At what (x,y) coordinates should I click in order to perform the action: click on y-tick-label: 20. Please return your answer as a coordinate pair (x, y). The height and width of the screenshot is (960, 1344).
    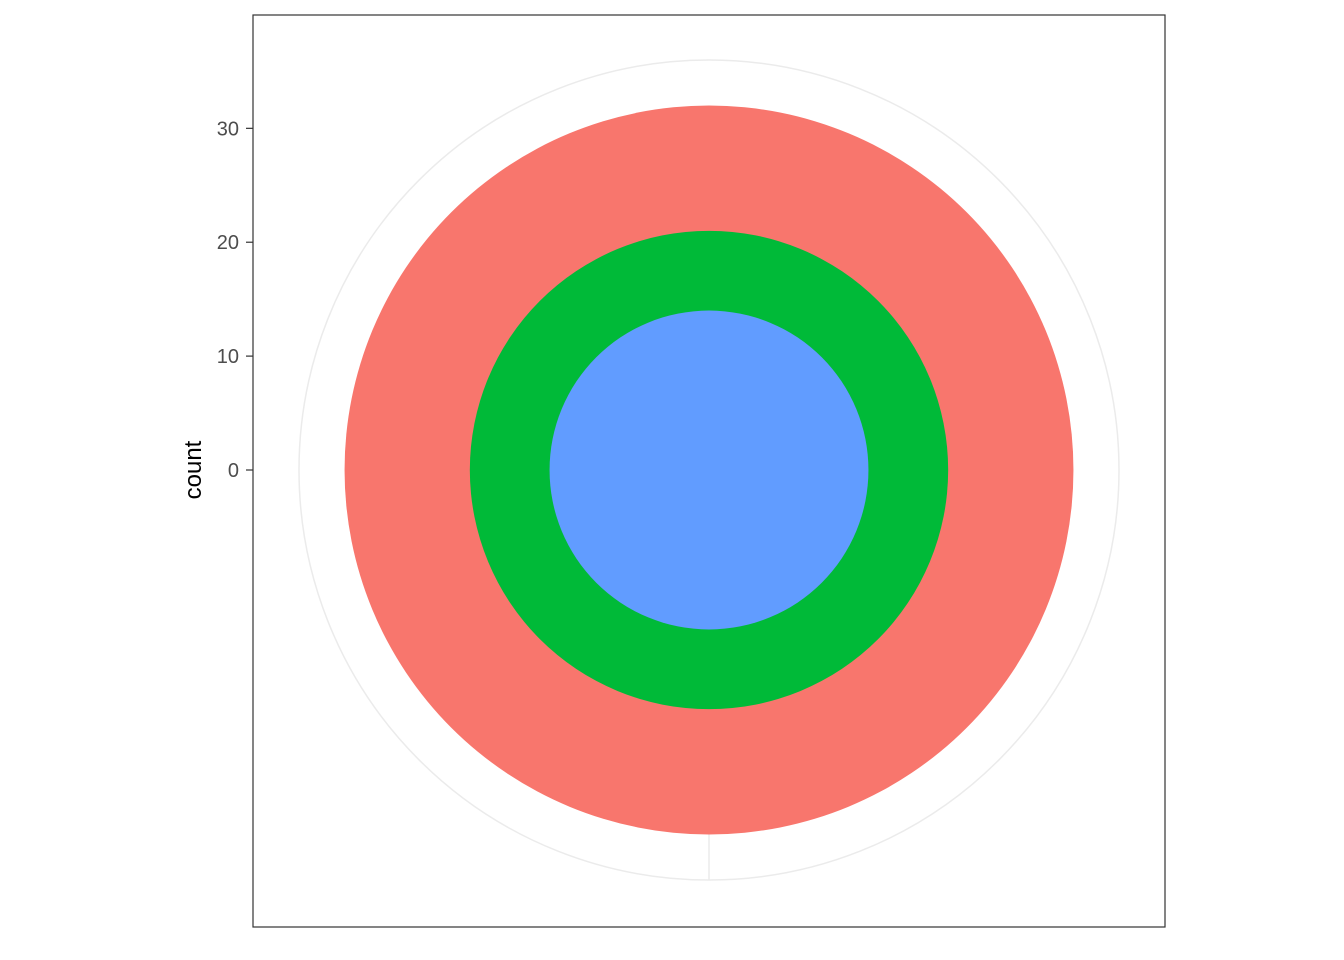
    Looking at the image, I should click on (228, 243).